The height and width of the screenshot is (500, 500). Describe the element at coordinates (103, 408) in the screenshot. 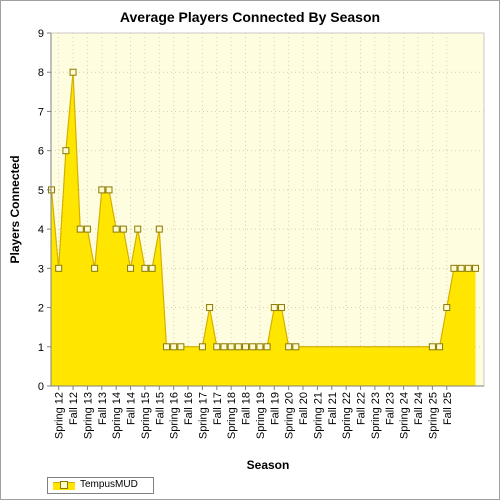

I see `x-tick-label: Fall 13` at that location.